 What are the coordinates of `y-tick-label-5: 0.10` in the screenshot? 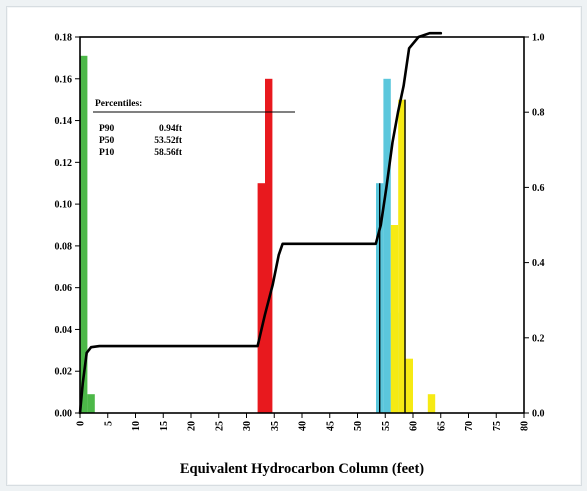 It's located at (64, 205).